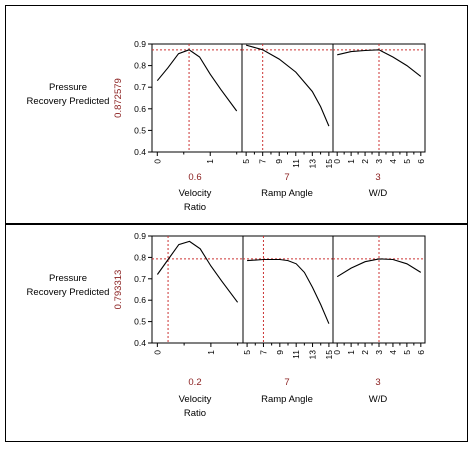 The width and height of the screenshot is (474, 454). Describe the element at coordinates (194, 382) in the screenshot. I see `current-value-label: 0.2` at that location.